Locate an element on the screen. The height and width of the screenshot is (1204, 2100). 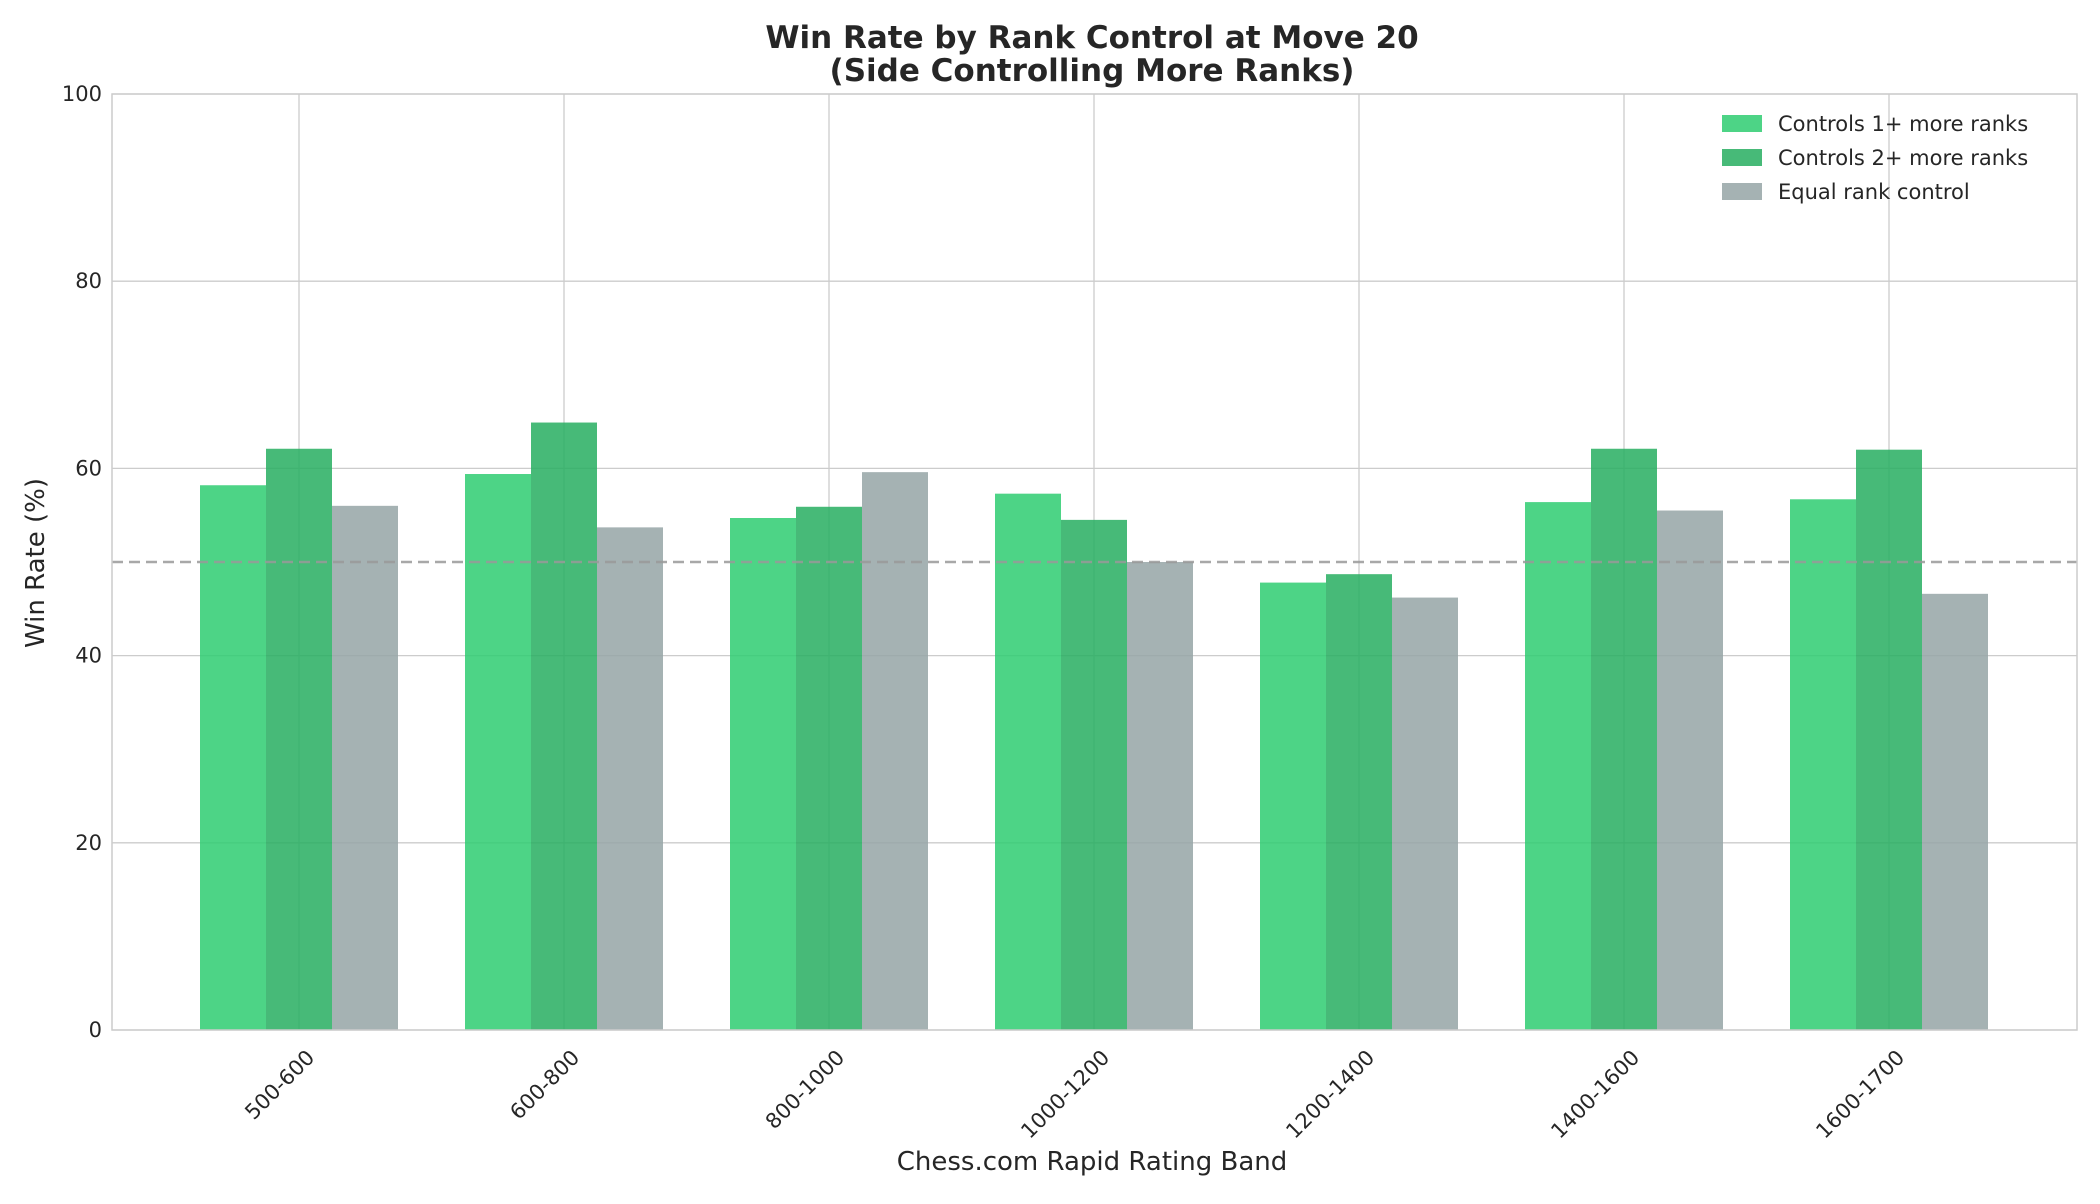
x-tick-label: 1400-1600 is located at coordinates (1595, 1094).